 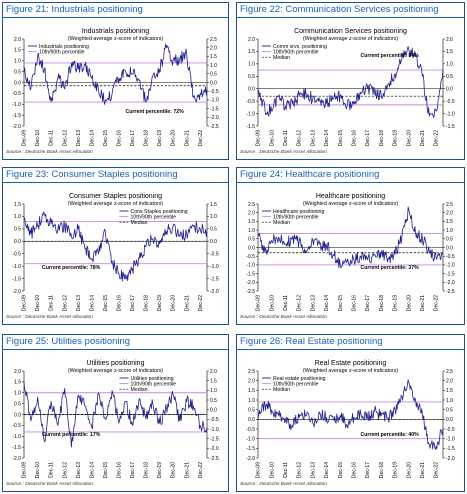 What do you see at coordinates (299, 379) in the screenshot?
I see `legend-entry: Real estate positioning` at bounding box center [299, 379].